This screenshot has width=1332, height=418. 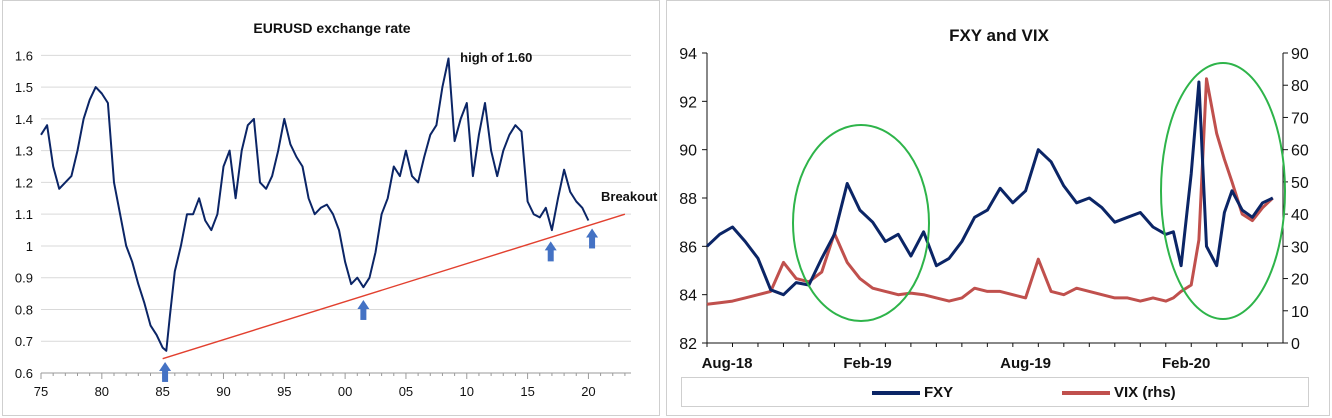 I want to click on y-left-tick-label: 94, so click(x=688, y=54).